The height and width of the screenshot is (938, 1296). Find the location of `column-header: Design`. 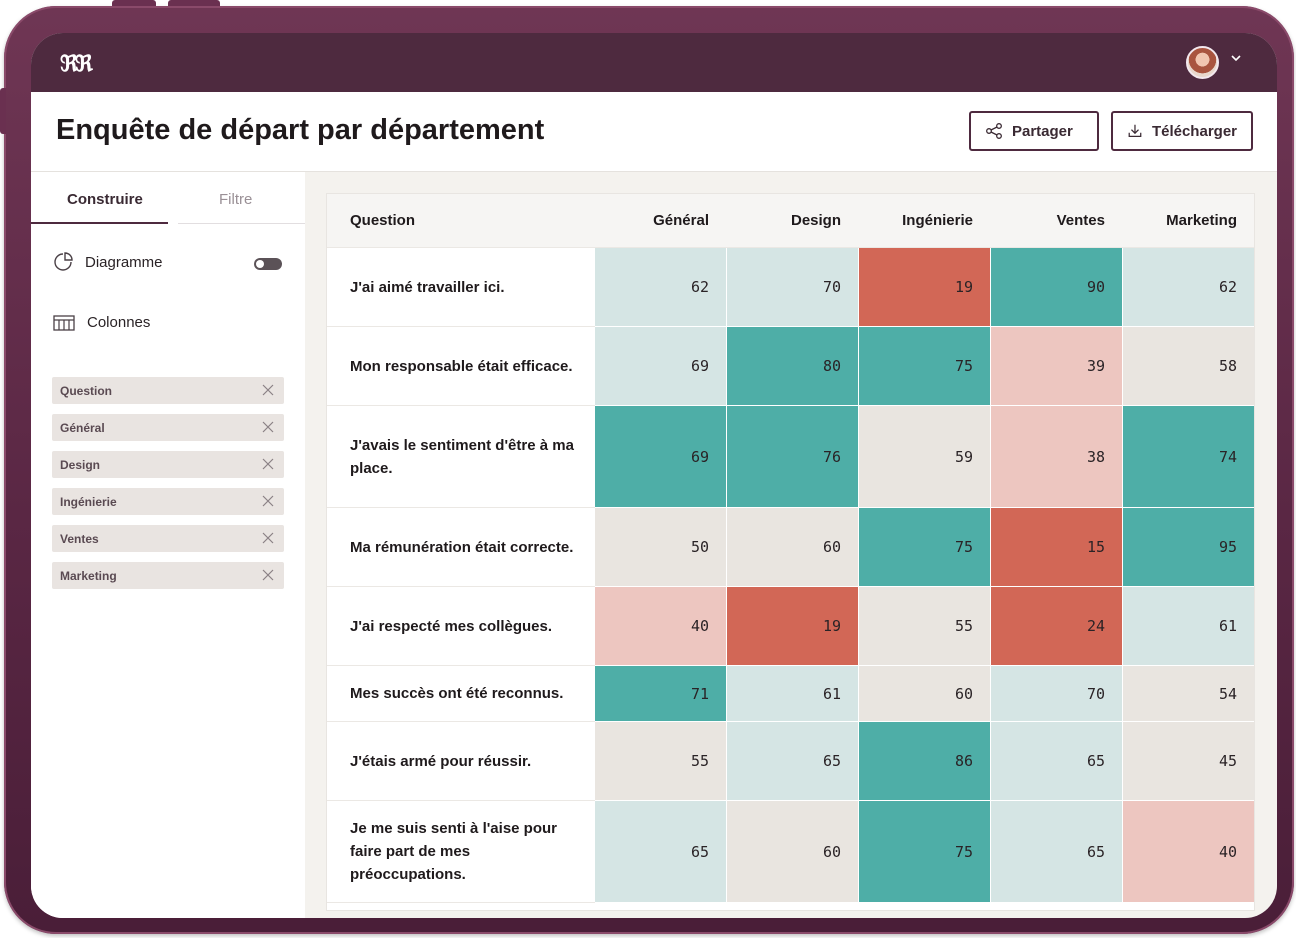

column-header: Design is located at coordinates (792, 220).